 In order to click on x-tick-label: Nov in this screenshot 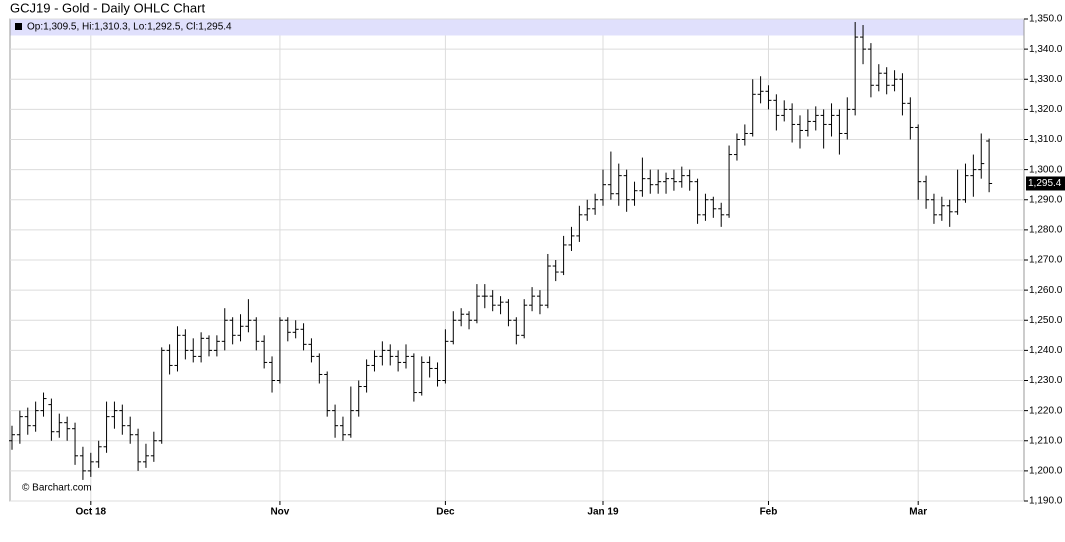, I will do `click(279, 512)`.